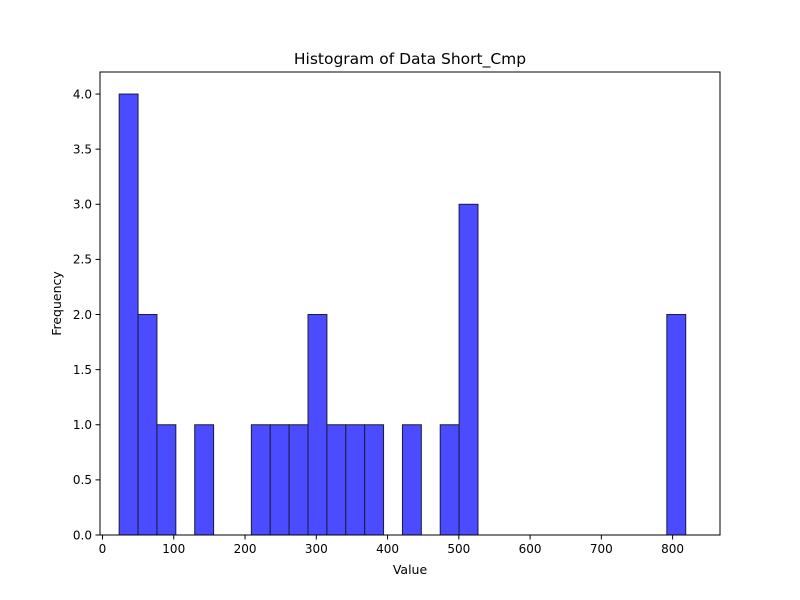 This screenshot has height=600, width=800. Describe the element at coordinates (601, 549) in the screenshot. I see `x-tick-label: 700` at that location.